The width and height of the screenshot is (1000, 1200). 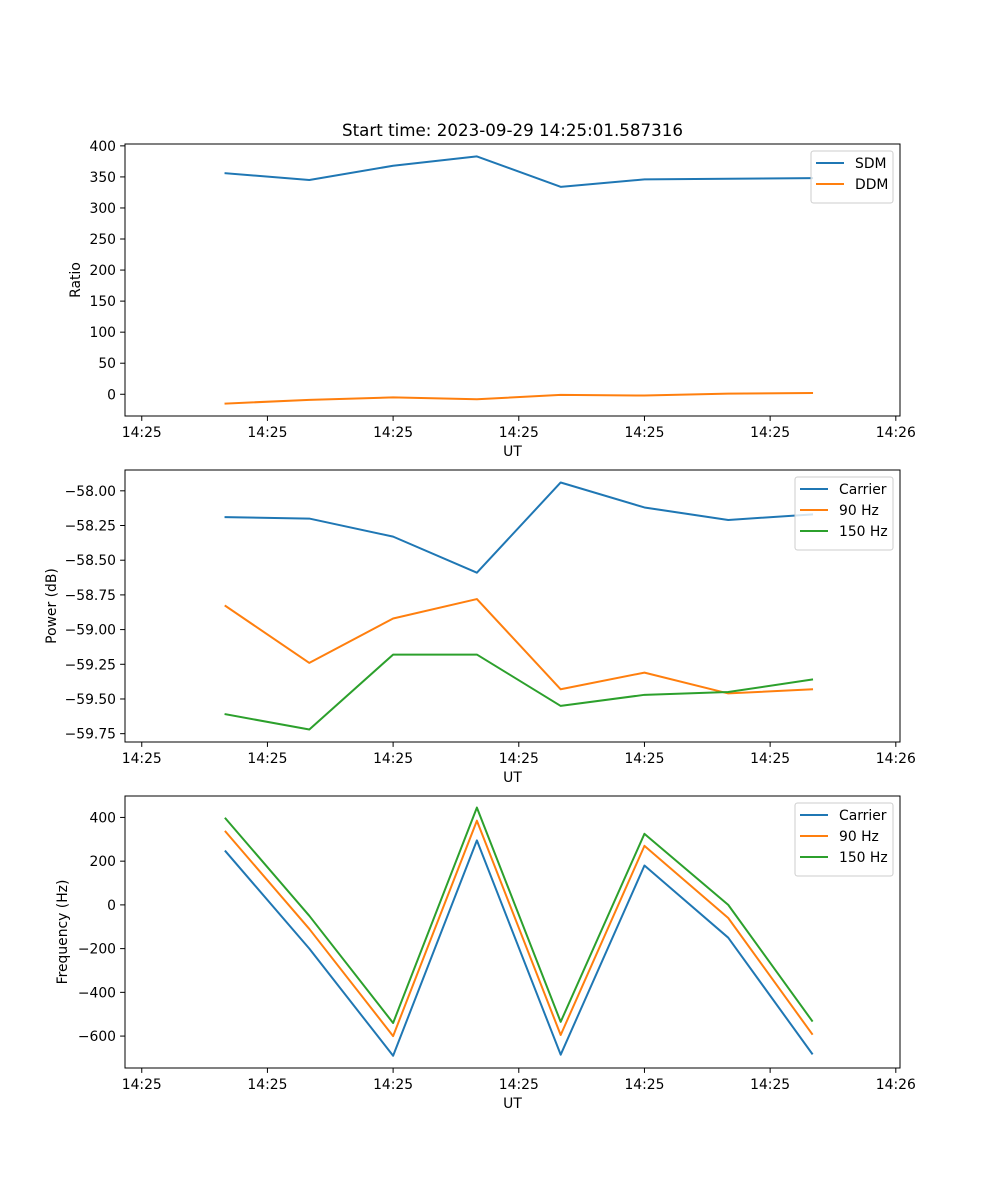 I want to click on y-tick-label: −58.75, so click(x=90, y=596).